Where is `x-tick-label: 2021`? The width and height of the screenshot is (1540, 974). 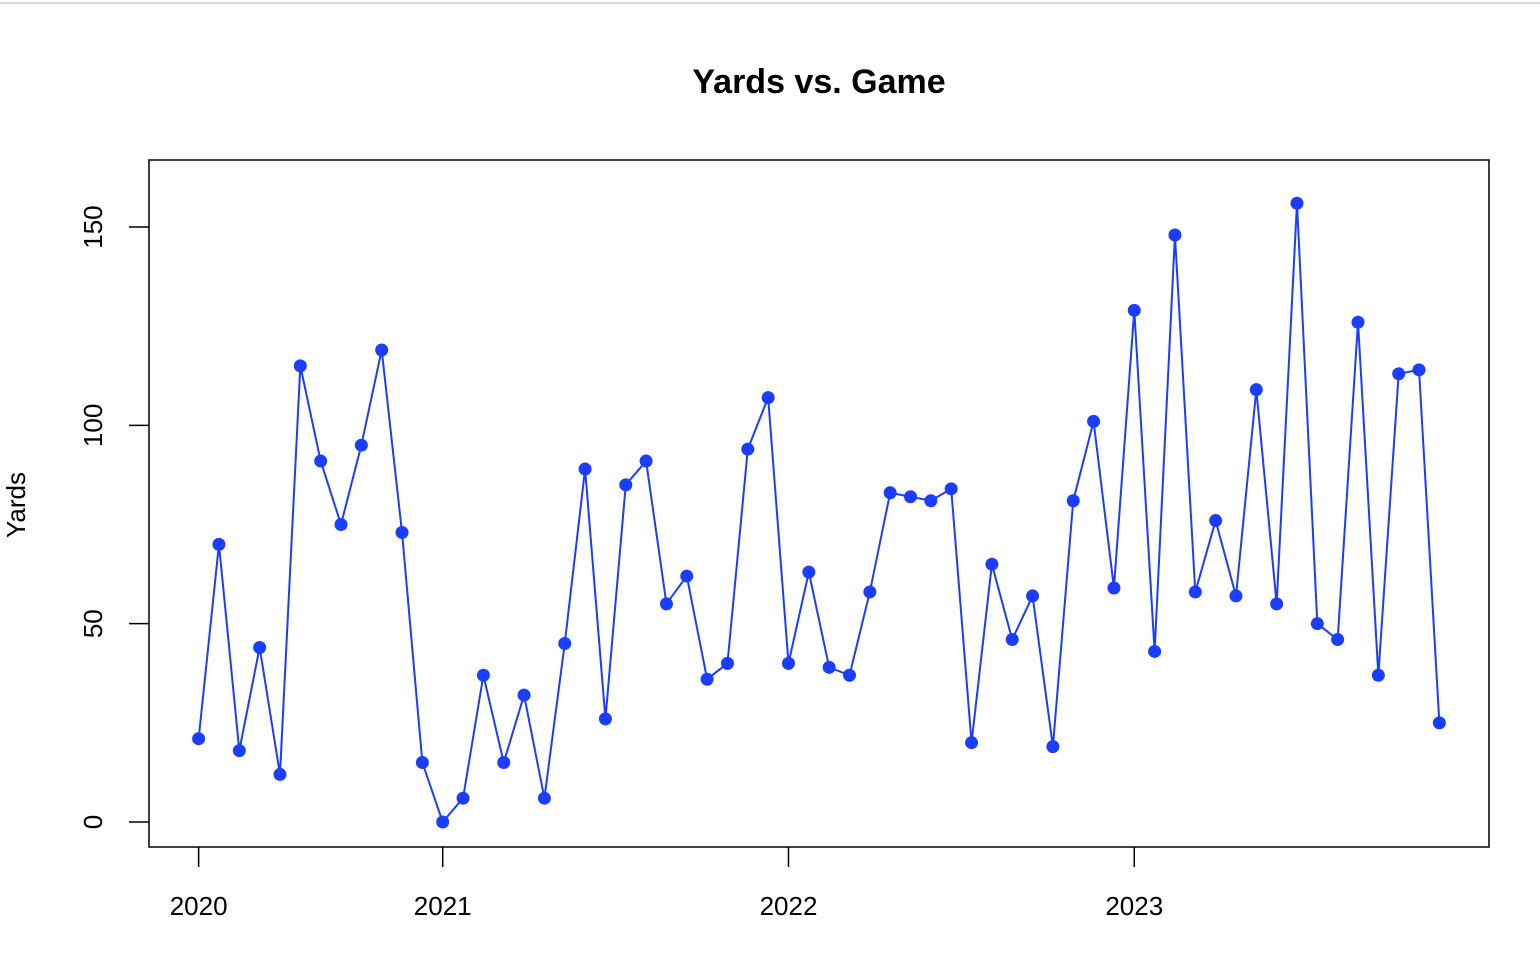 x-tick-label: 2021 is located at coordinates (443, 906).